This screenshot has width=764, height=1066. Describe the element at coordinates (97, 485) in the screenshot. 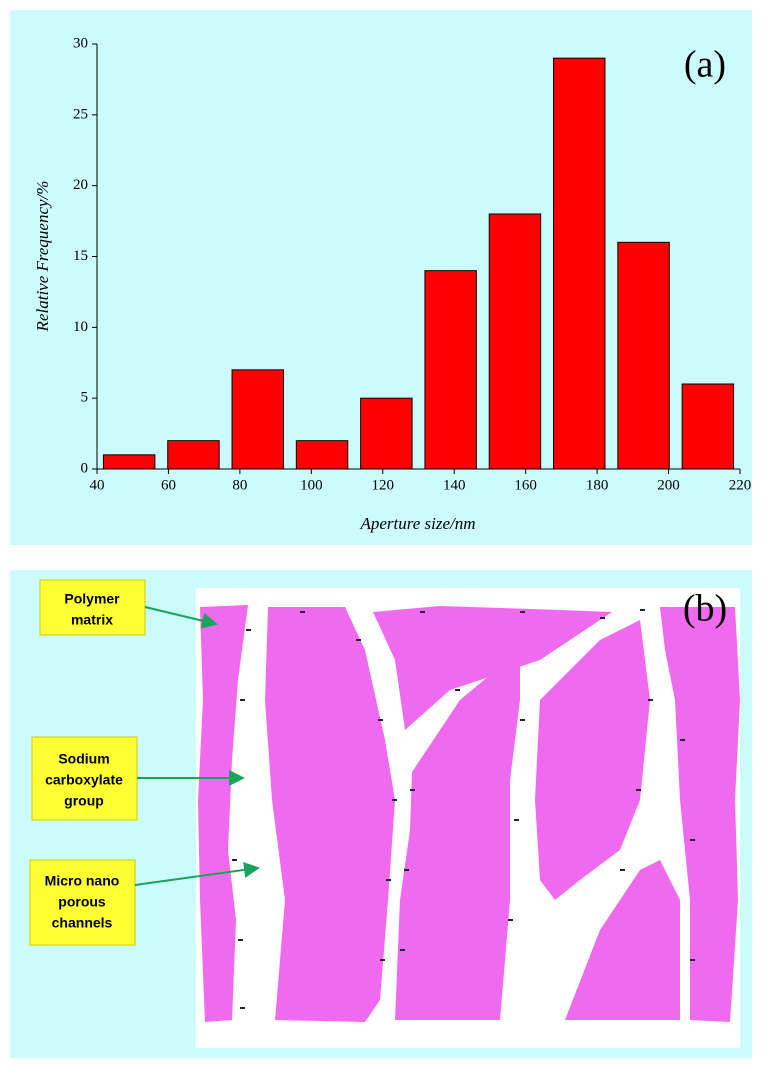

I see `x-tick-label: 40` at that location.